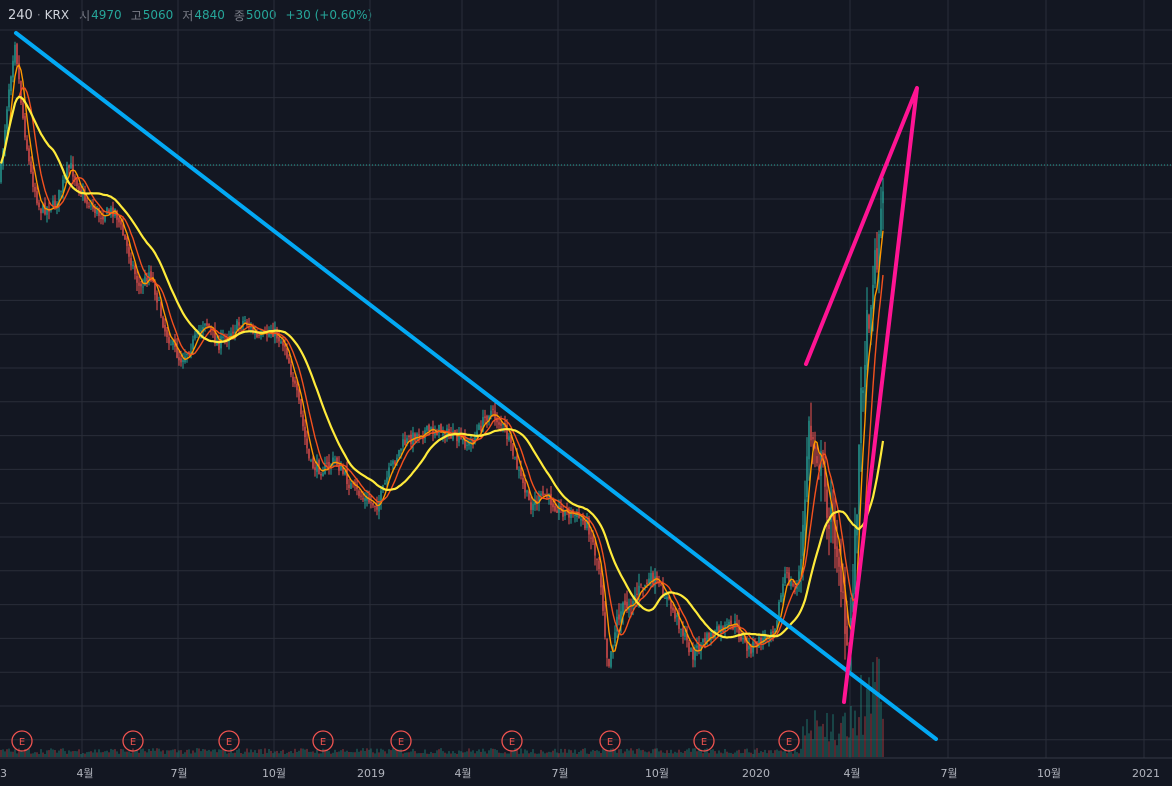 The height and width of the screenshot is (786, 1172). What do you see at coordinates (323, 742) in the screenshot?
I see `earnings-marker-label: E` at bounding box center [323, 742].